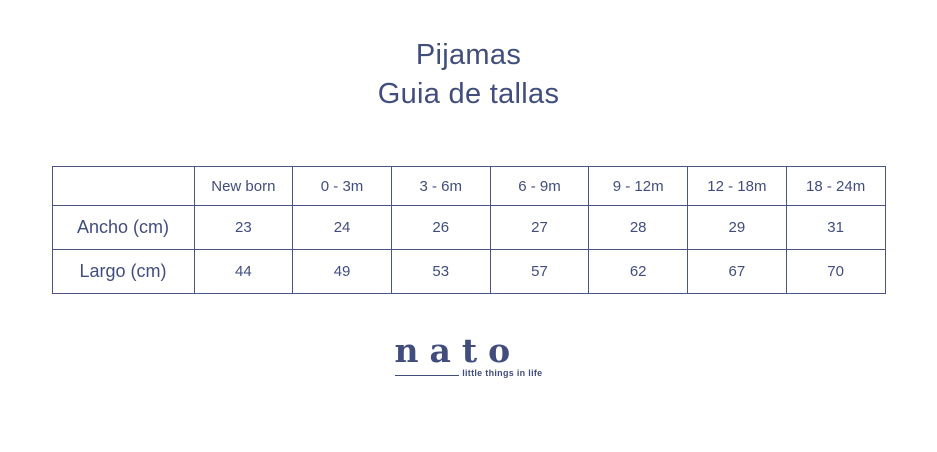 This screenshot has height=452, width=937. Describe the element at coordinates (243, 271) in the screenshot. I see `value-cell: 44` at that location.